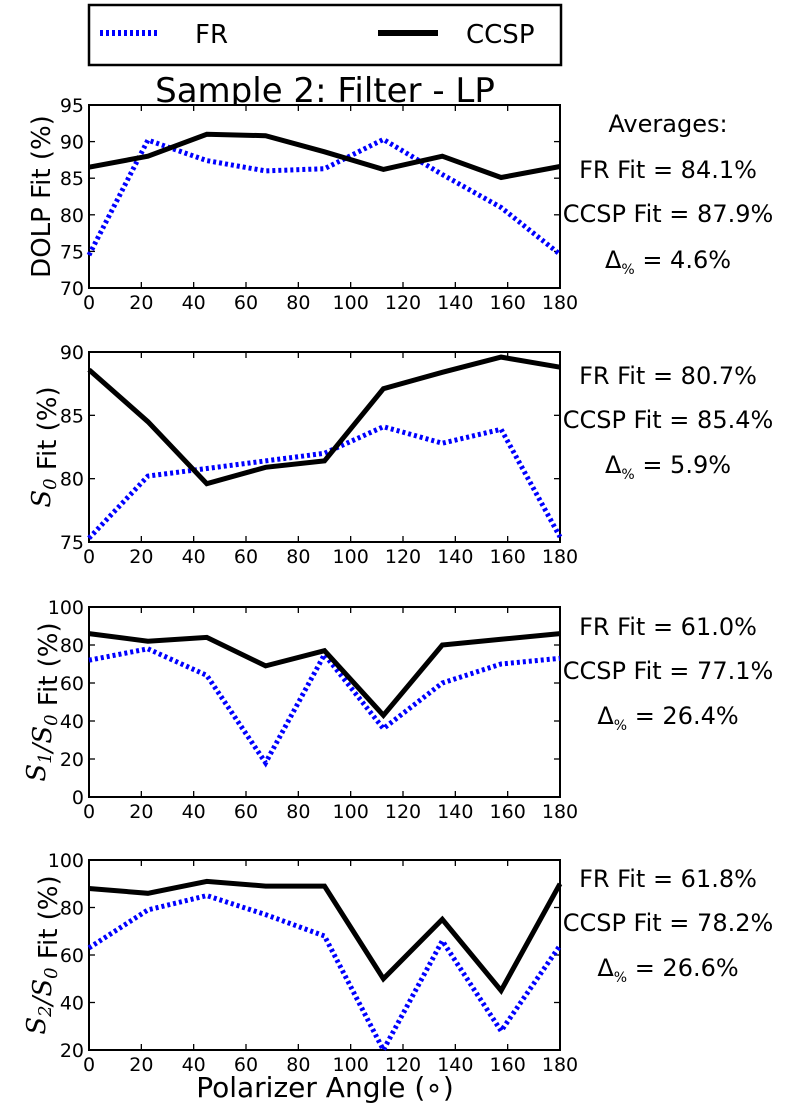  What do you see at coordinates (668, 923) in the screenshot?
I see `ccsp-fit-annotation: CCSP Fit = 78.2%` at bounding box center [668, 923].